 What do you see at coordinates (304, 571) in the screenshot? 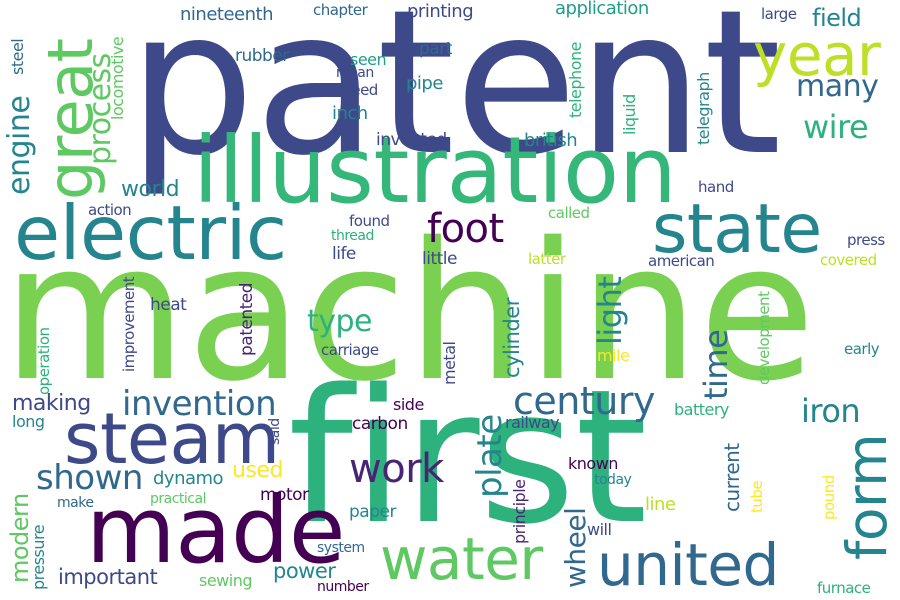
I see `word-power: power` at bounding box center [304, 571].